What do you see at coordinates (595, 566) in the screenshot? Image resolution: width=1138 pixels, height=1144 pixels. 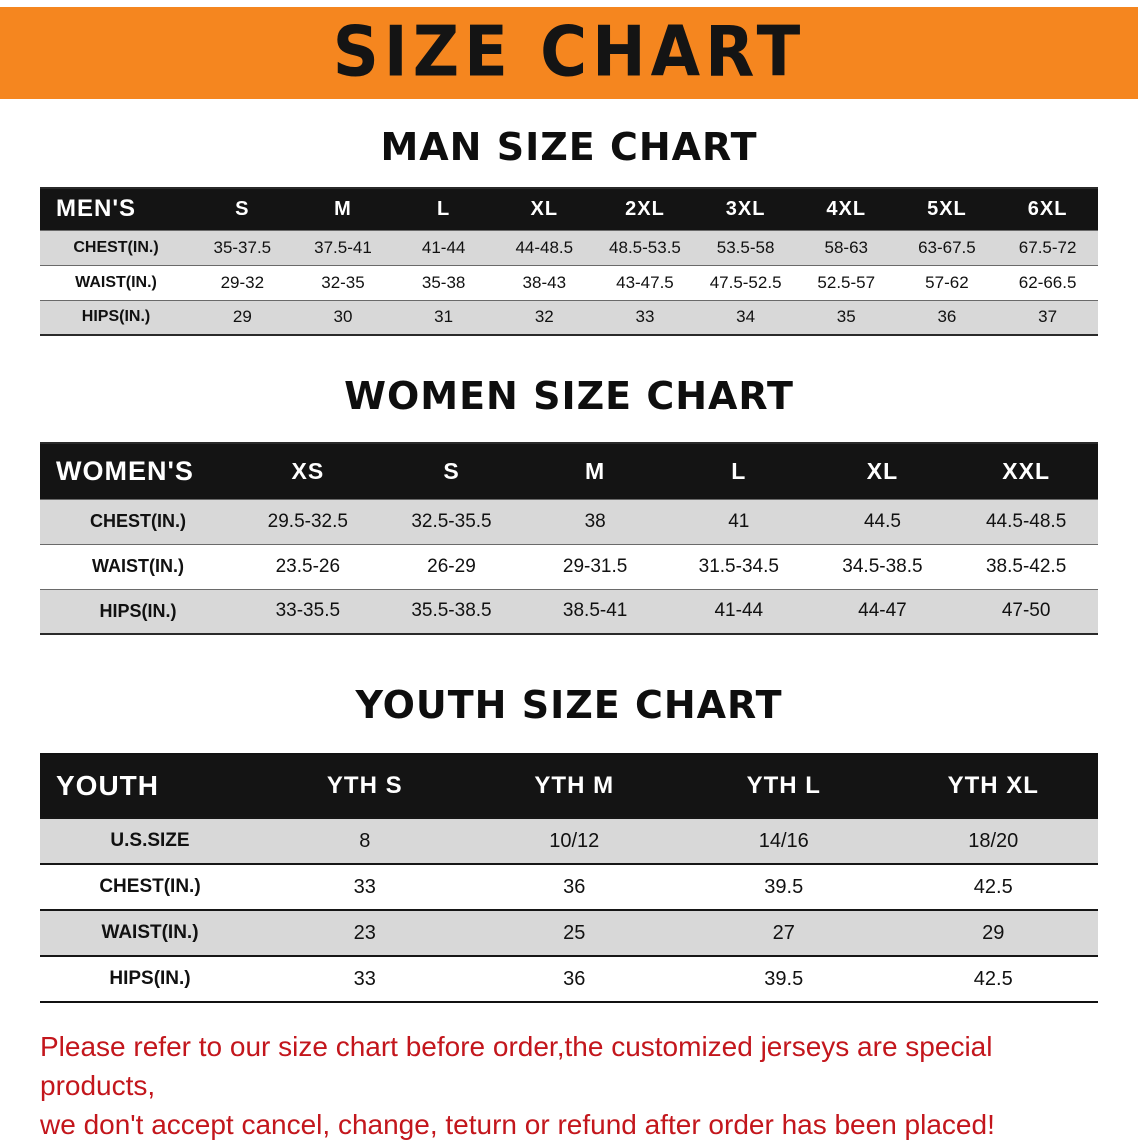 I see `value-cell: 29-31.5` at bounding box center [595, 566].